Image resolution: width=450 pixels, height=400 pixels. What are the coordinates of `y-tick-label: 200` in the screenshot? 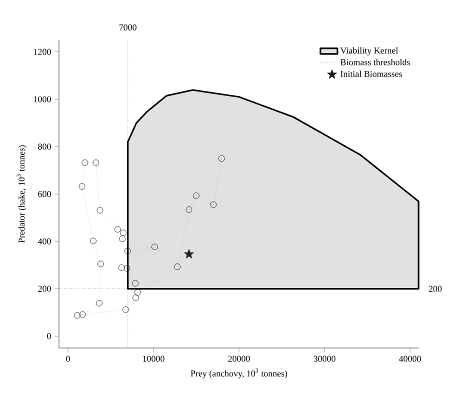 It's located at (44, 289).